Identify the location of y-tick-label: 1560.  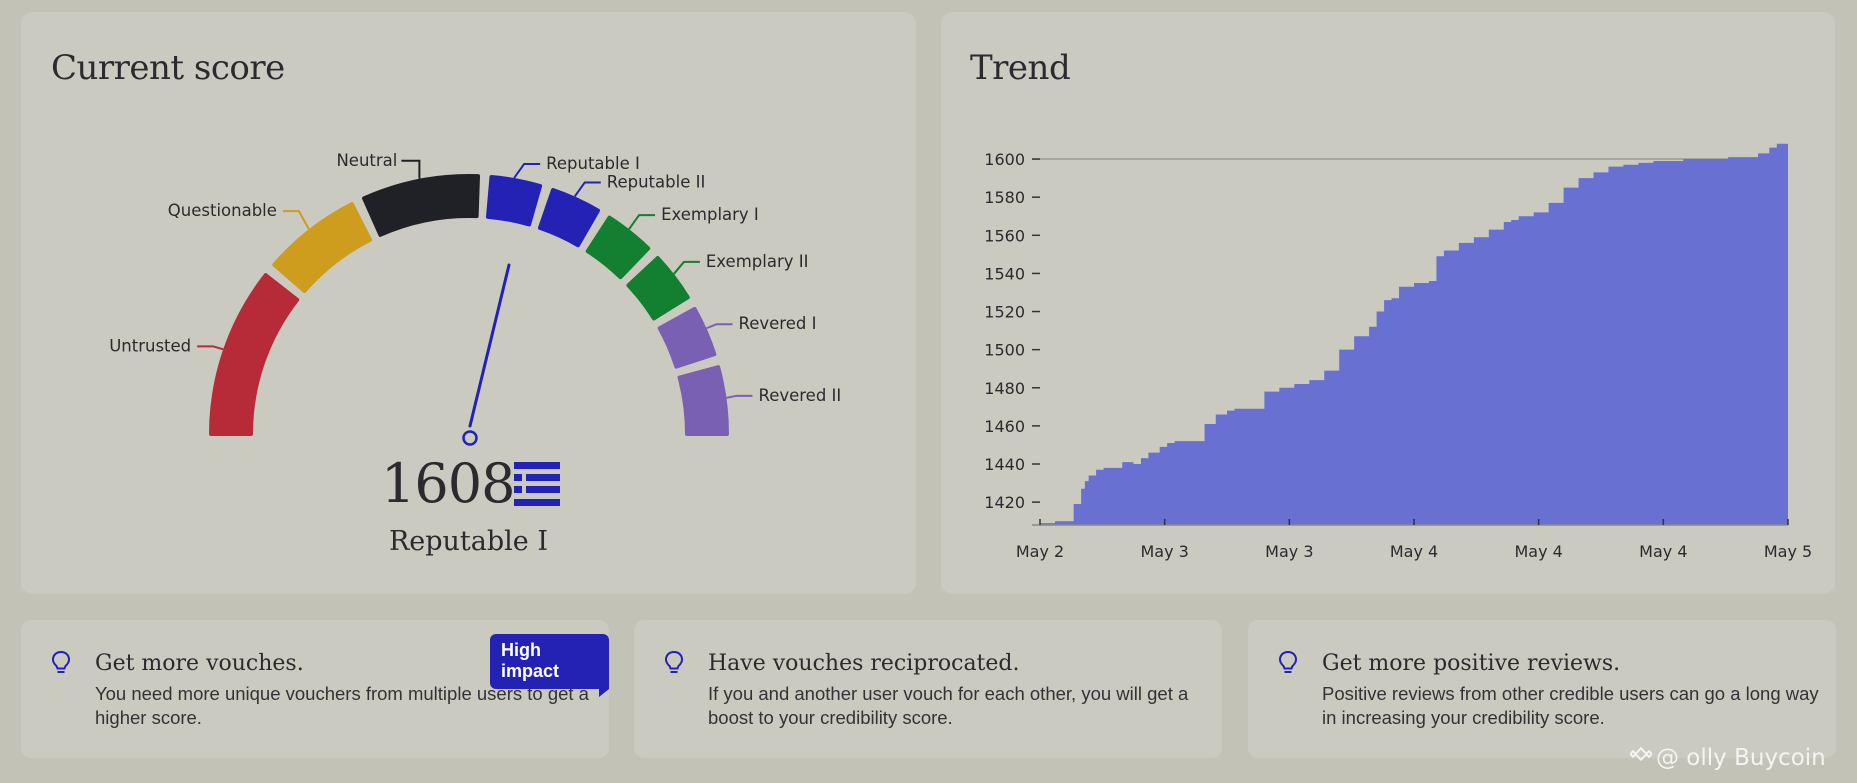
(1004, 235).